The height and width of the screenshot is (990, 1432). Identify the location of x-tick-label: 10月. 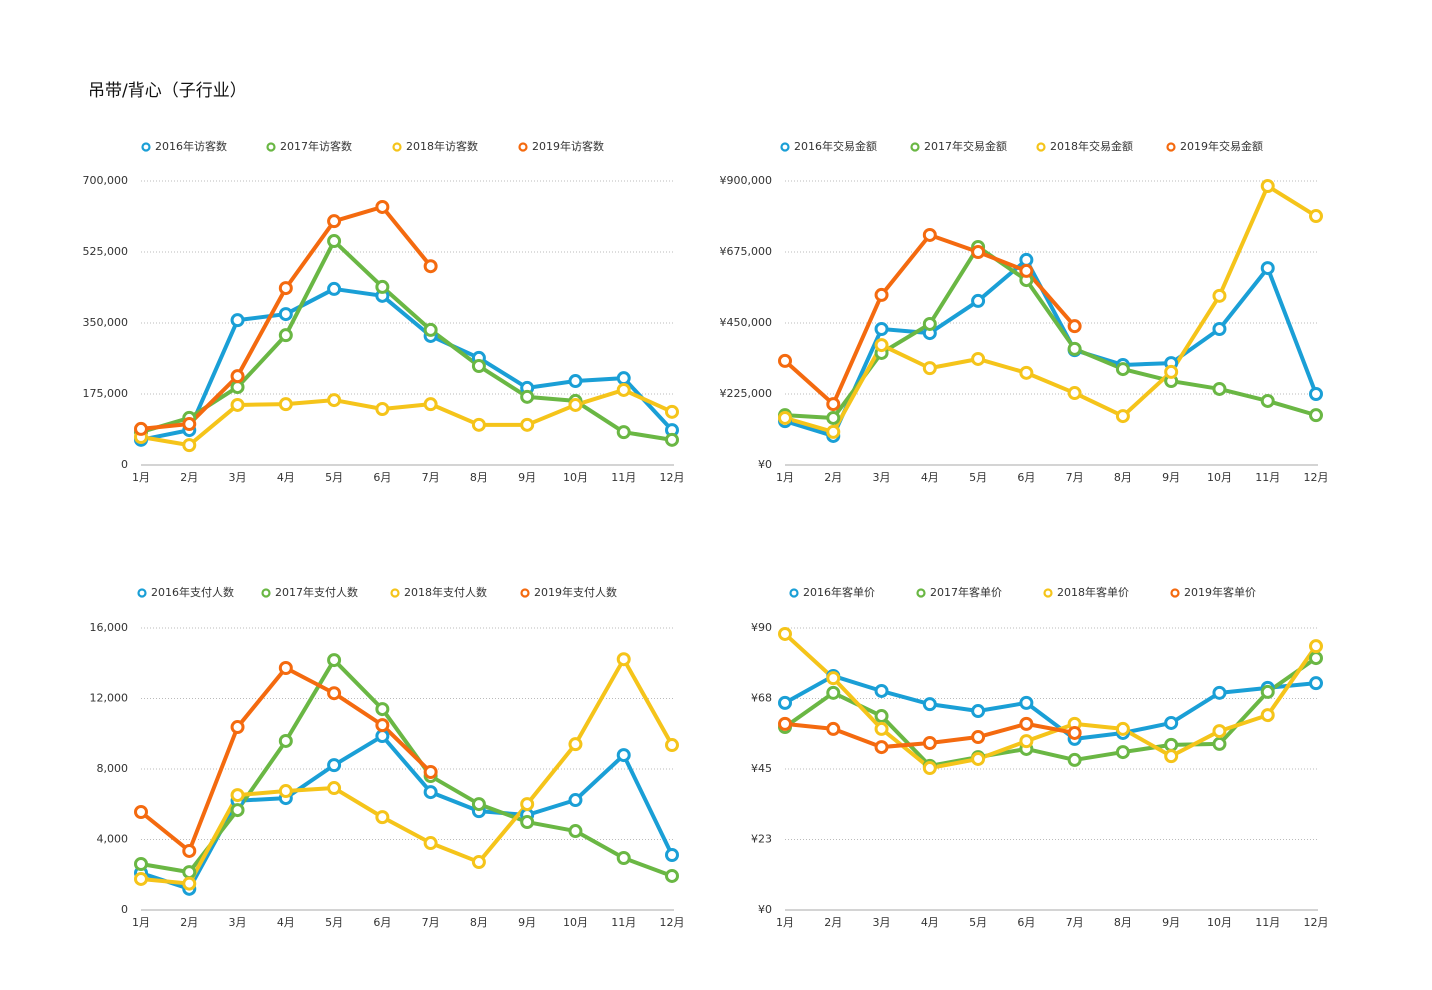
(575, 477).